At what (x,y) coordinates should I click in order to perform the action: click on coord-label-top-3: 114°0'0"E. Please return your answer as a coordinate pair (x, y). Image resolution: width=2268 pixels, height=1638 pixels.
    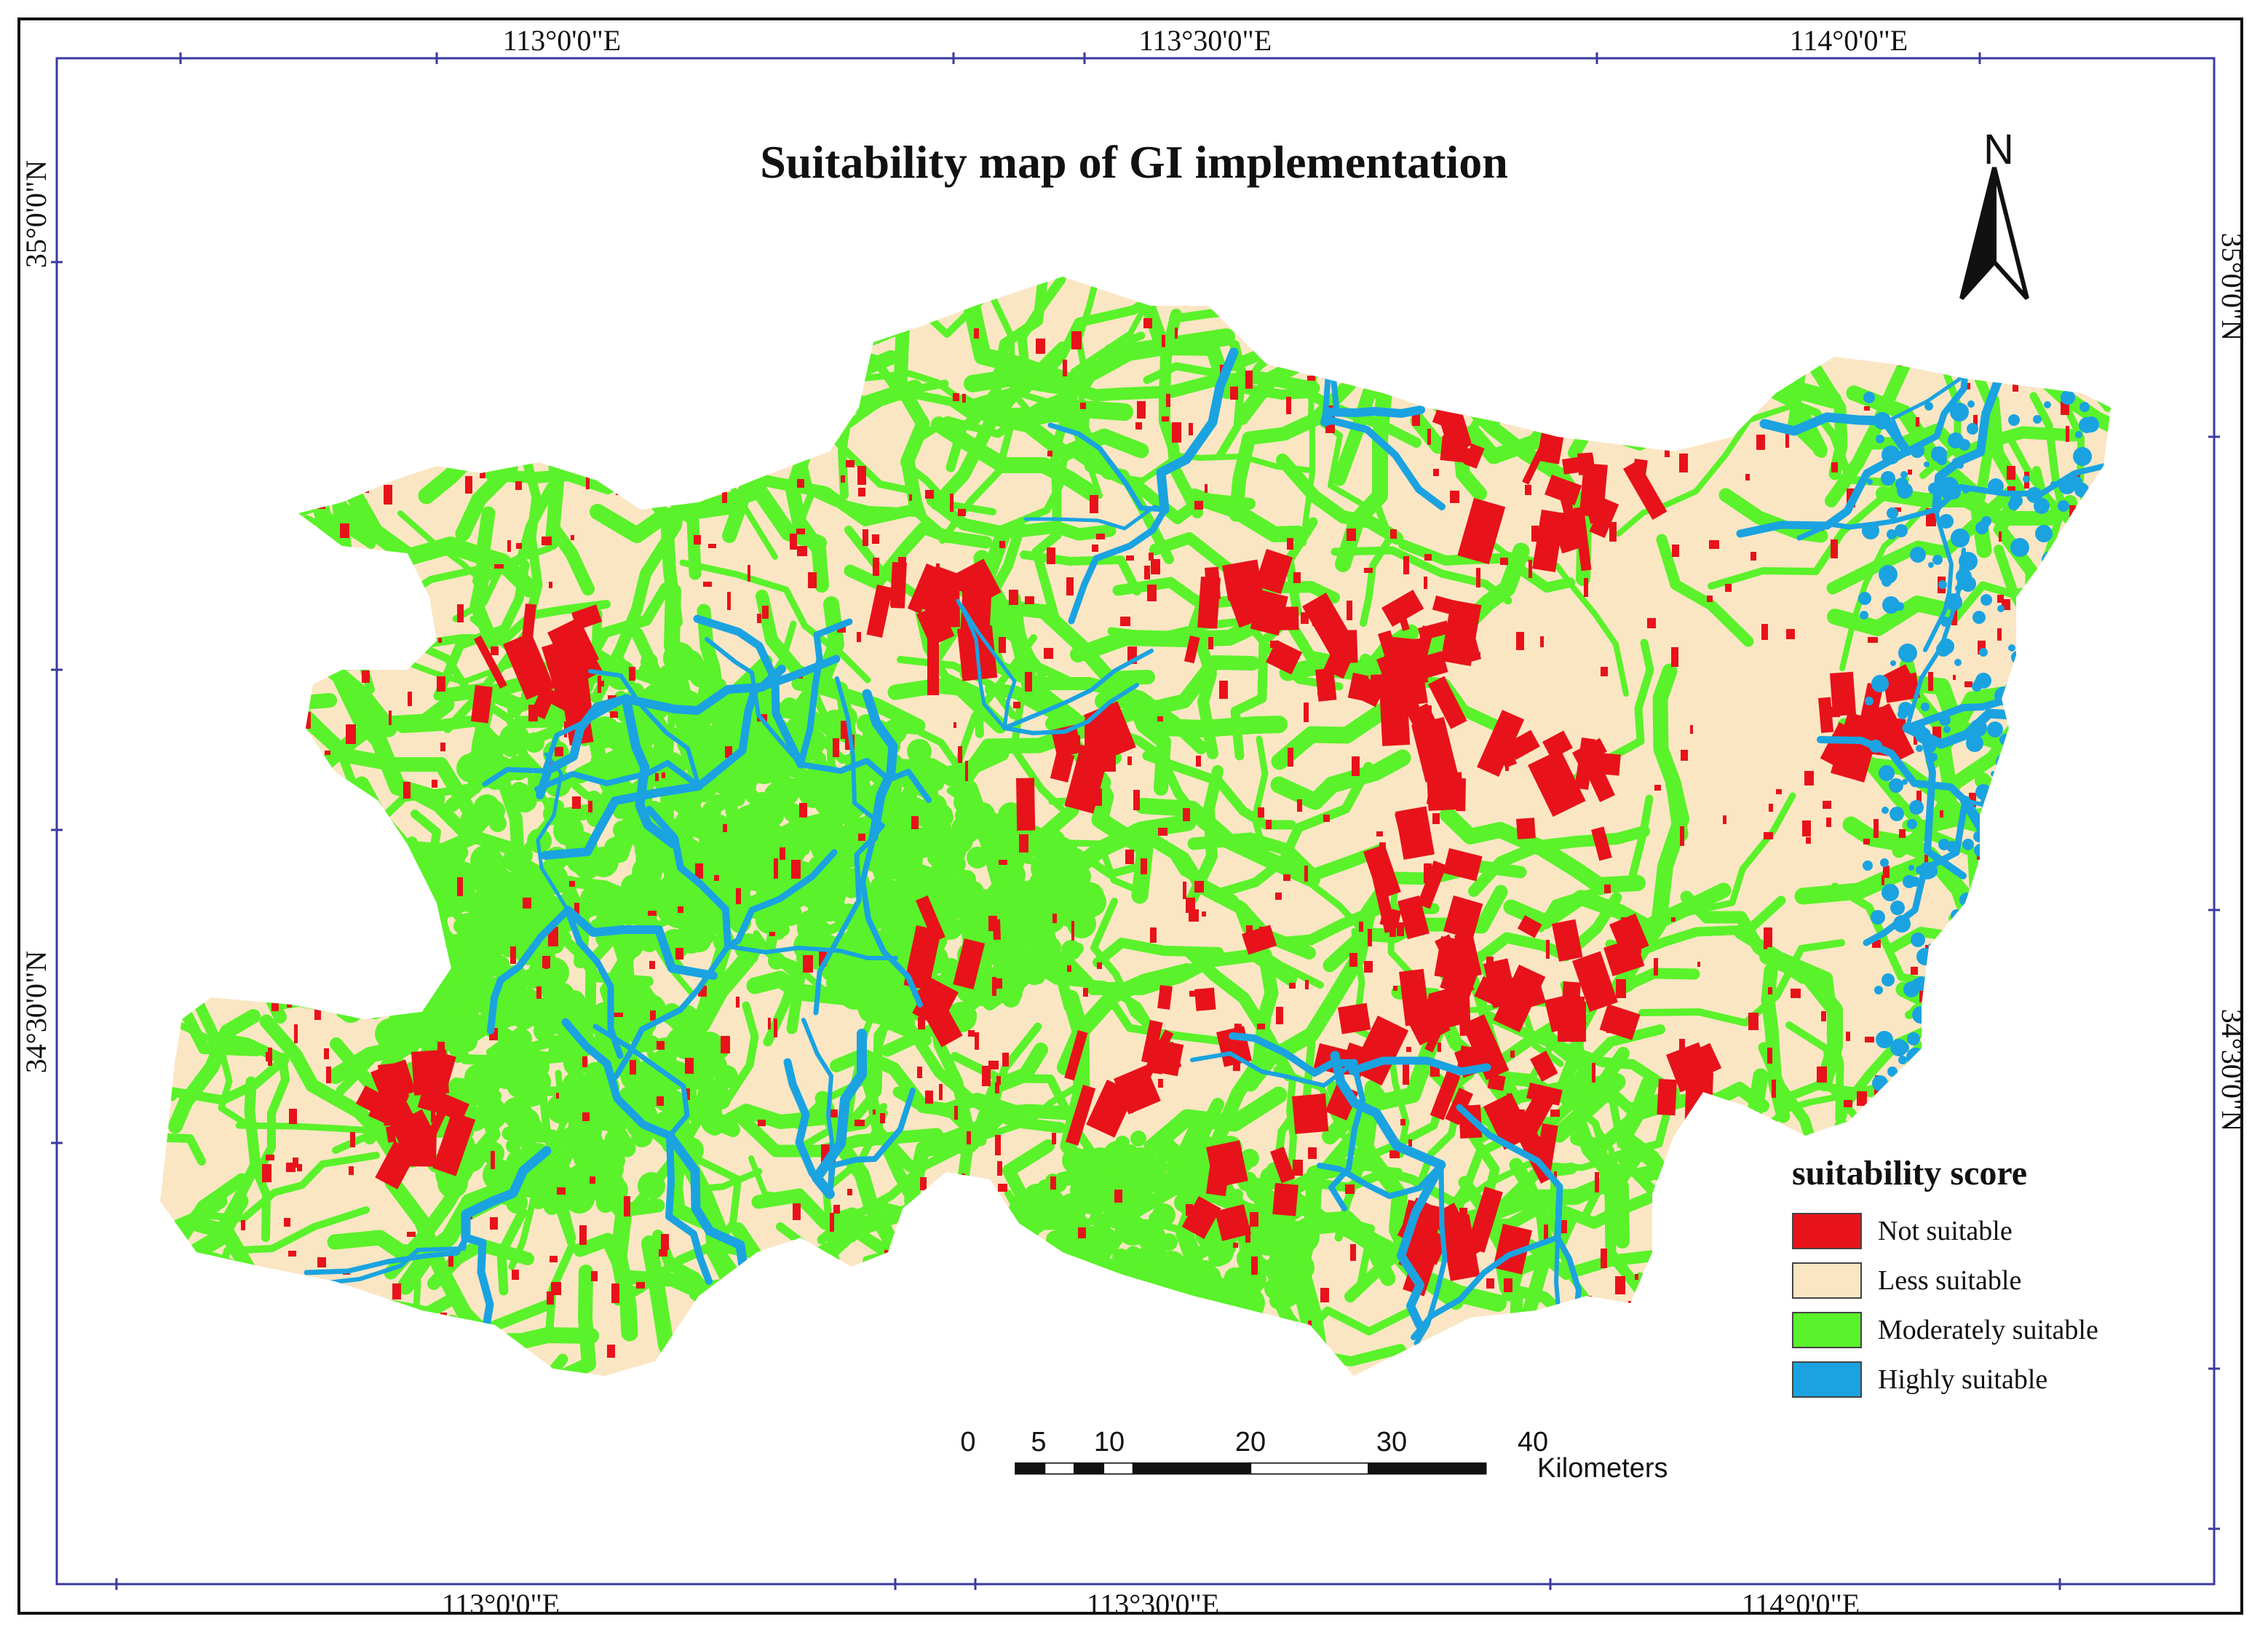
    Looking at the image, I should click on (1848, 40).